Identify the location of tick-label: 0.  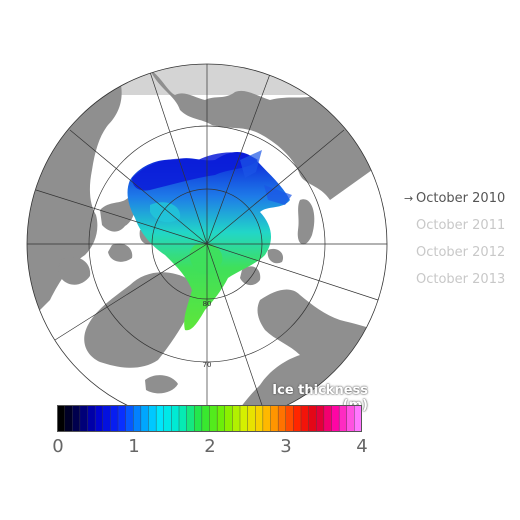
(58, 446).